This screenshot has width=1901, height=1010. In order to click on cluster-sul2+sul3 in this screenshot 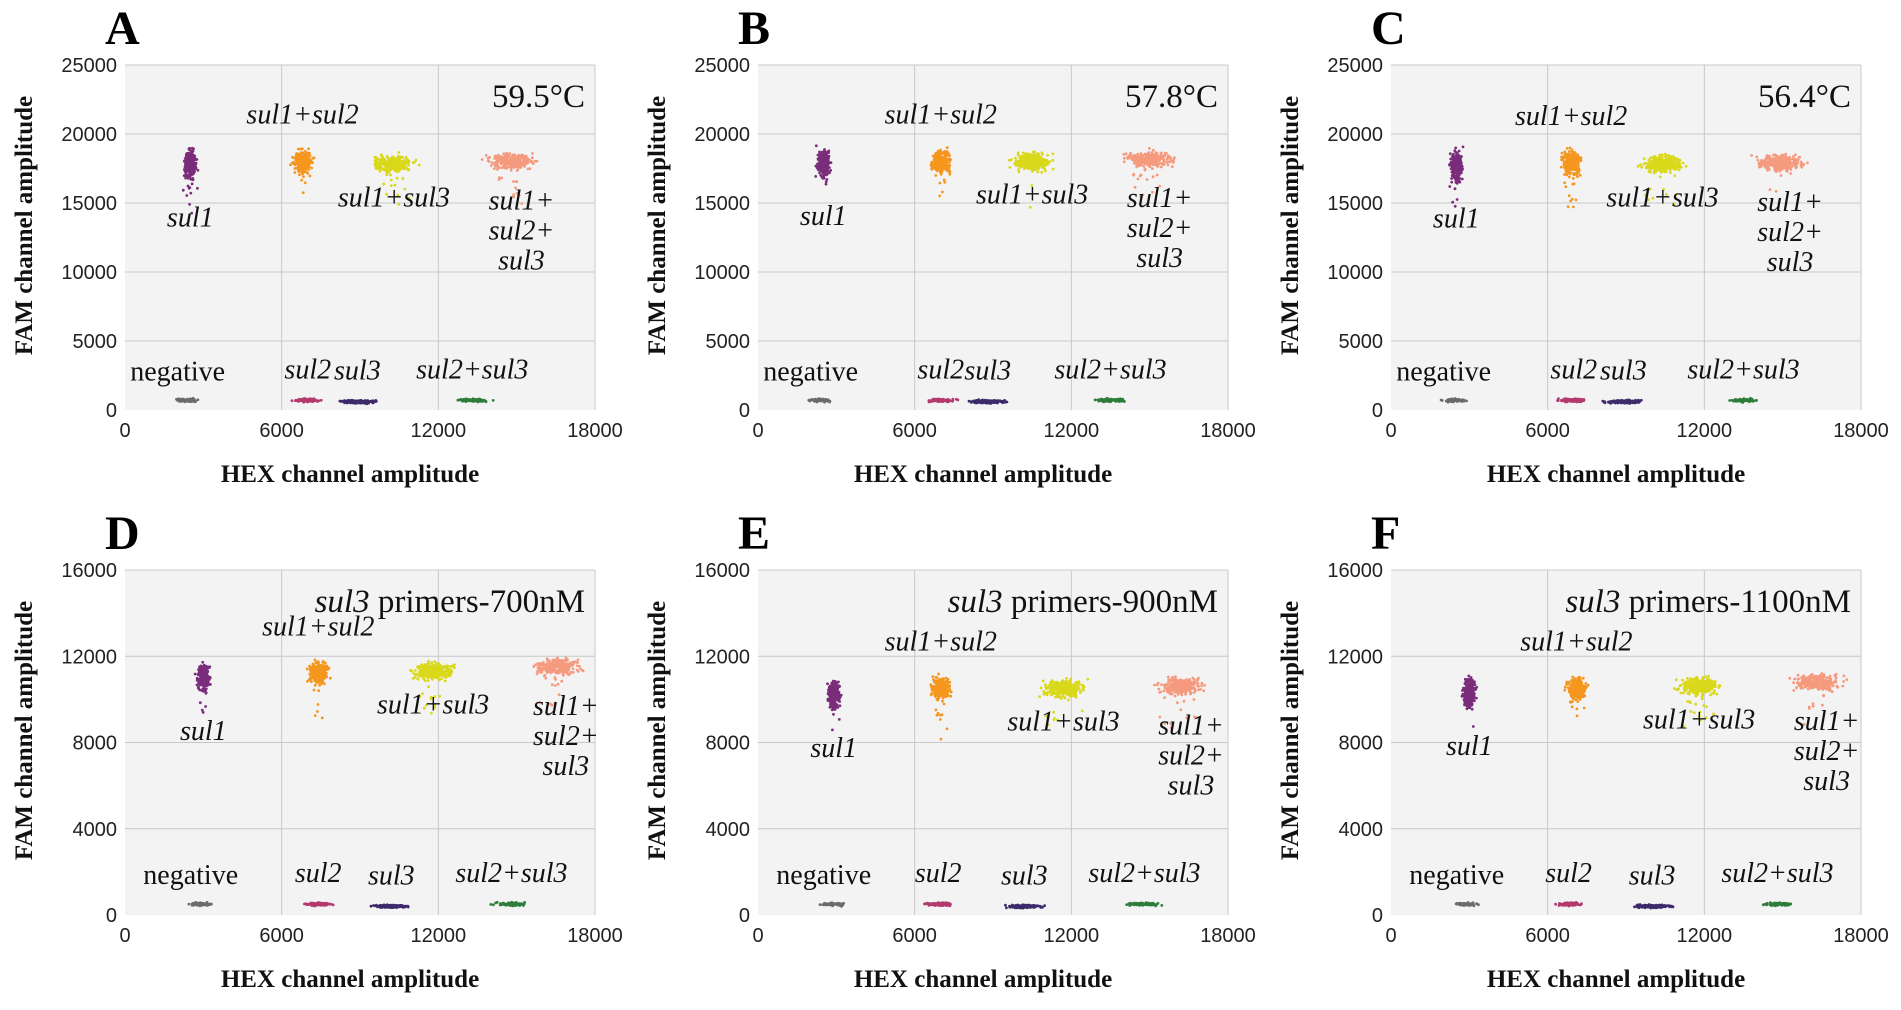, I will do `click(1743, 400)`.